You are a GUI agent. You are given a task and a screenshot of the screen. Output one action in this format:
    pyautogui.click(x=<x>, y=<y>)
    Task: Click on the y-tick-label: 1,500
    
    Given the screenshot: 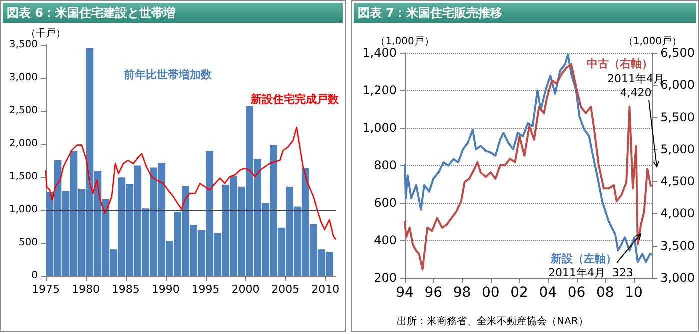 What is the action you would take?
    pyautogui.click(x=23, y=177)
    